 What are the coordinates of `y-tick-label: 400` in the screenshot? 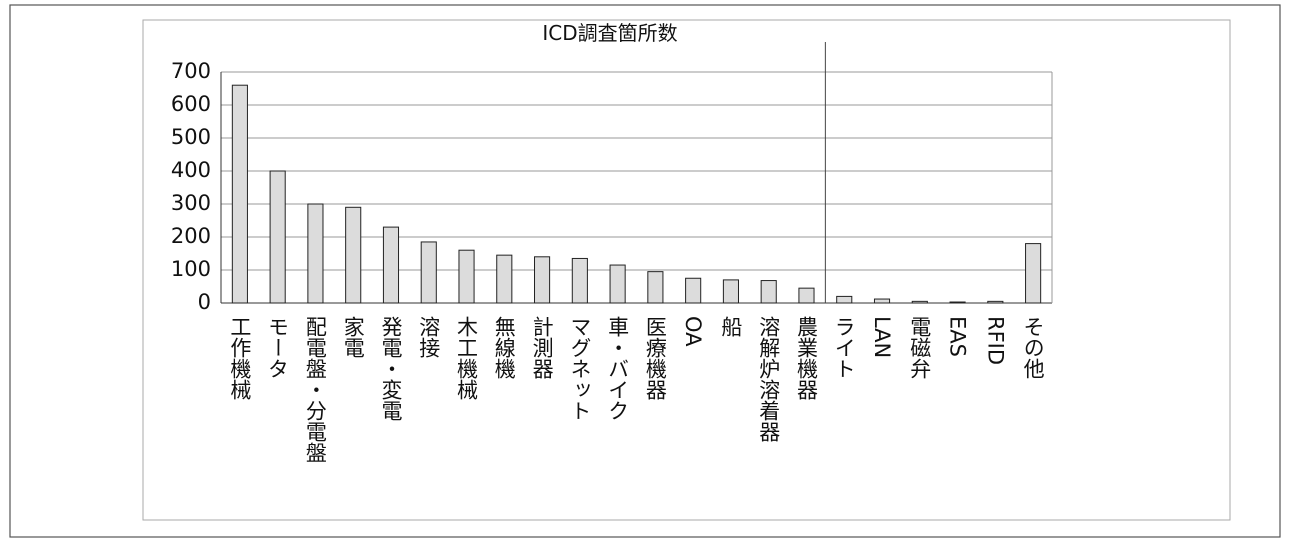 It's located at (191, 170).